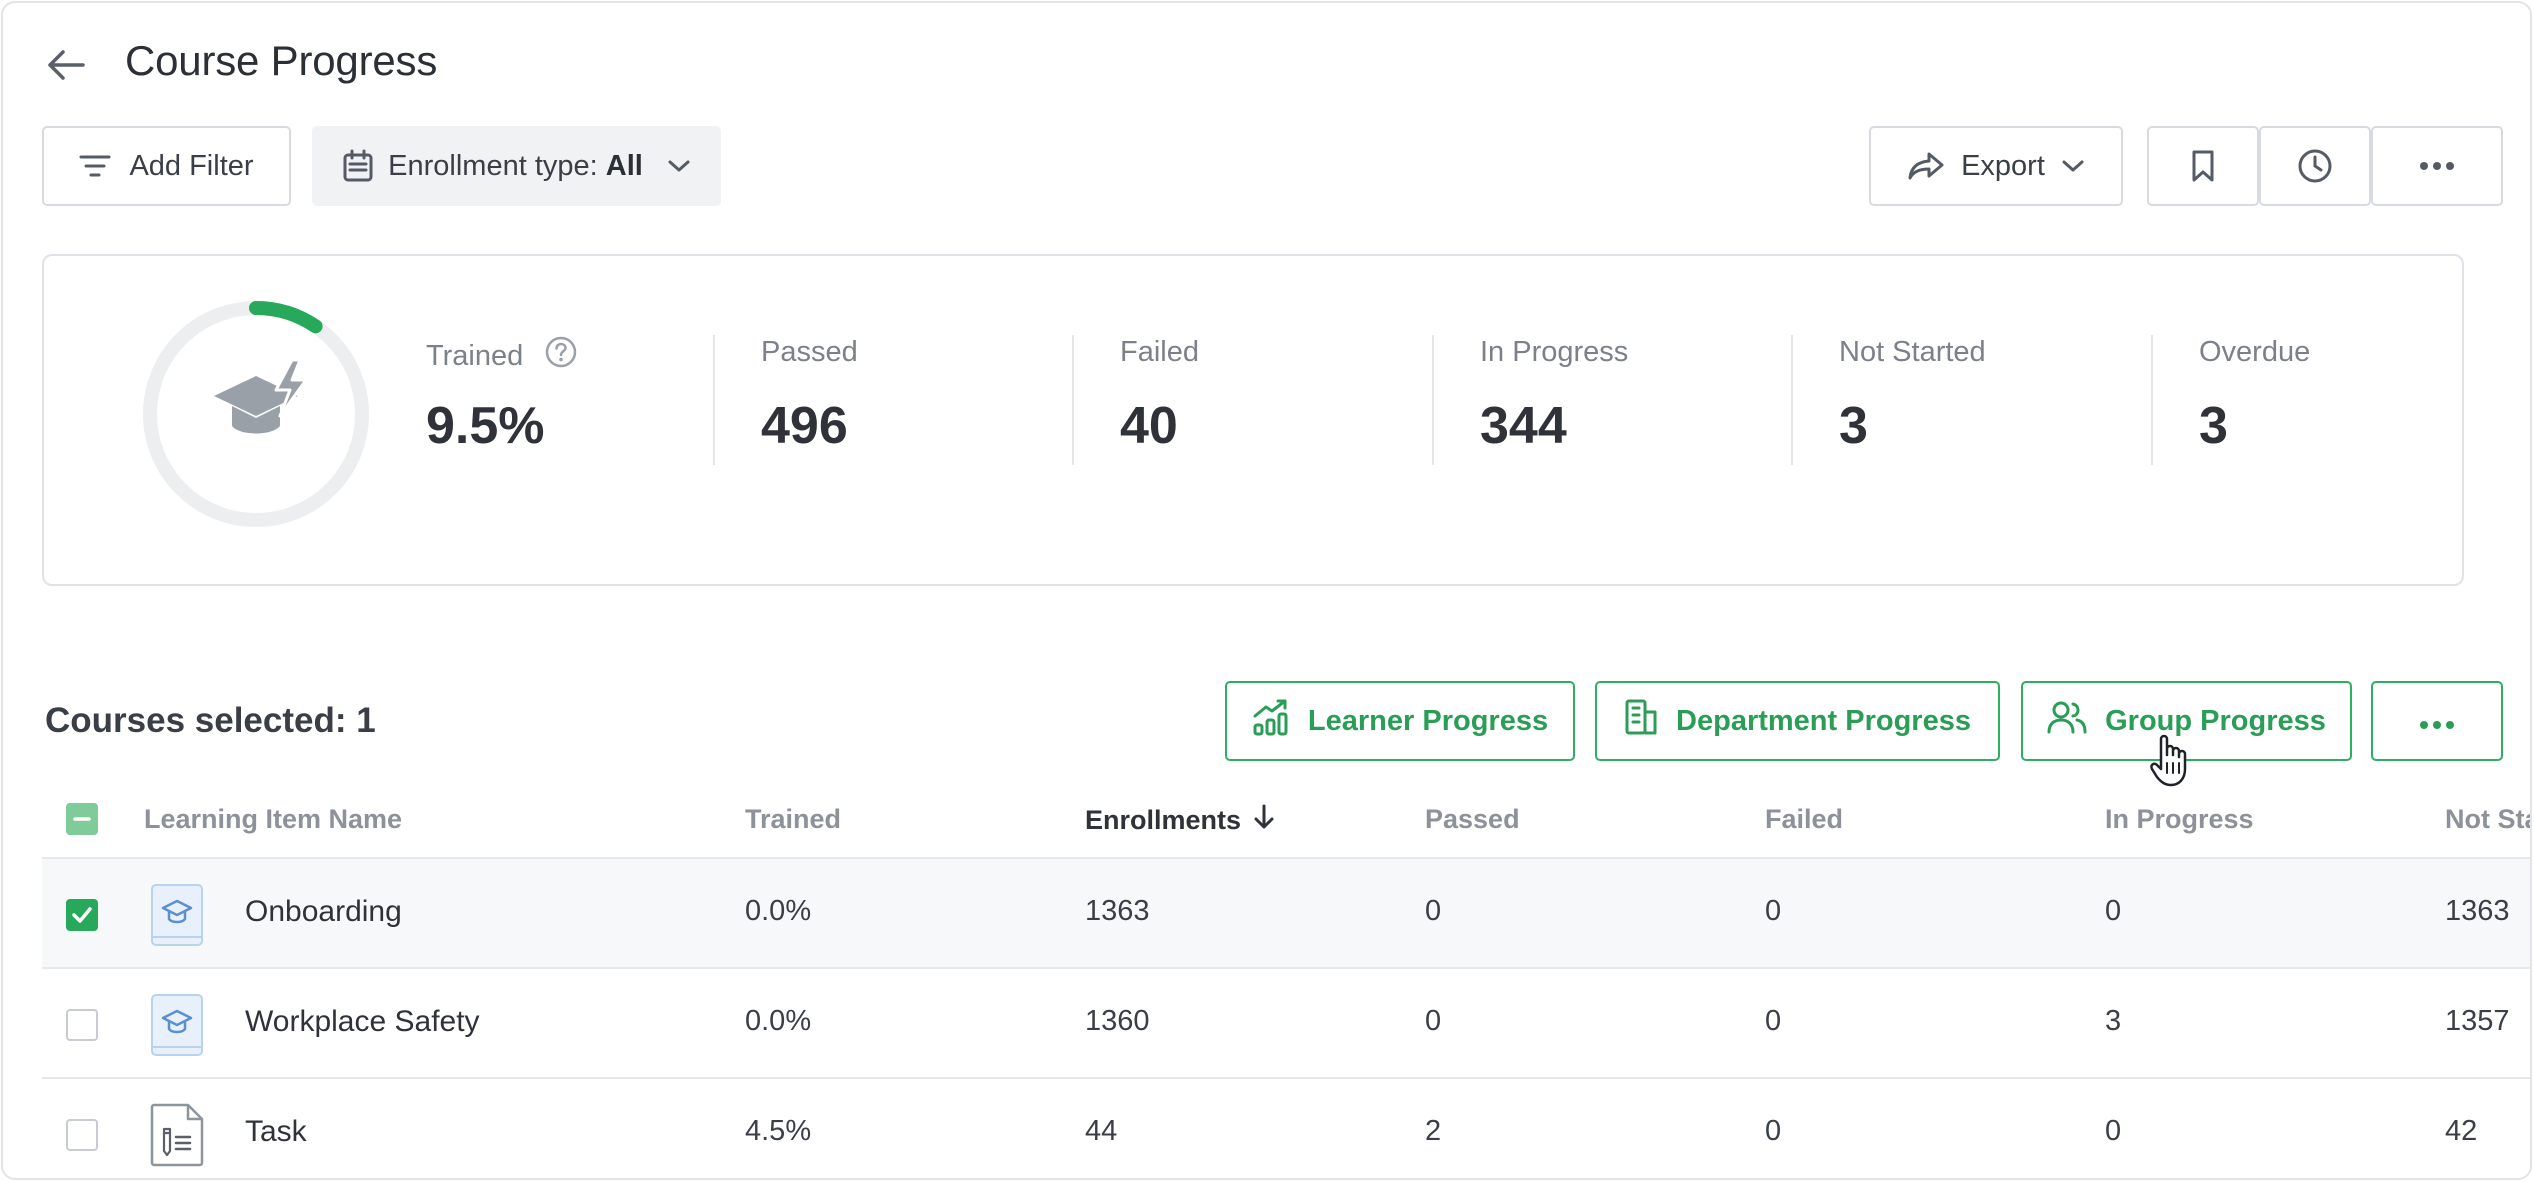 The height and width of the screenshot is (1182, 2534). I want to click on table-row: Workplace Safety 0.0% 1360 0 0 3 1357, so click(1286, 1024).